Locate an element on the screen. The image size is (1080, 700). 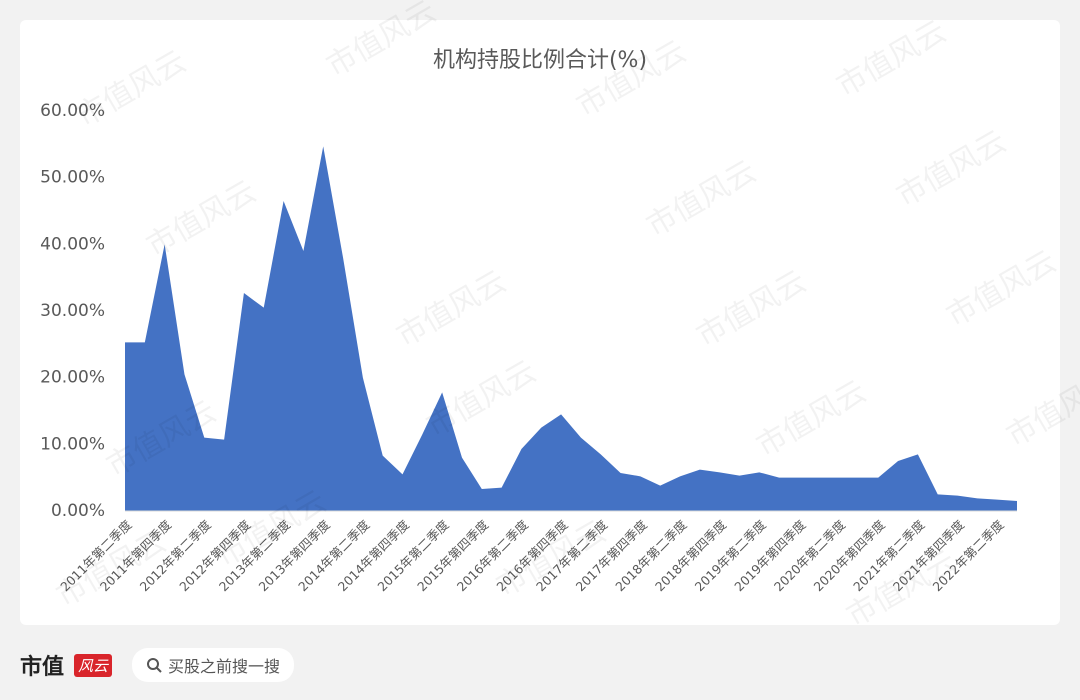
y-tick-label: 60.00% is located at coordinates (72, 111).